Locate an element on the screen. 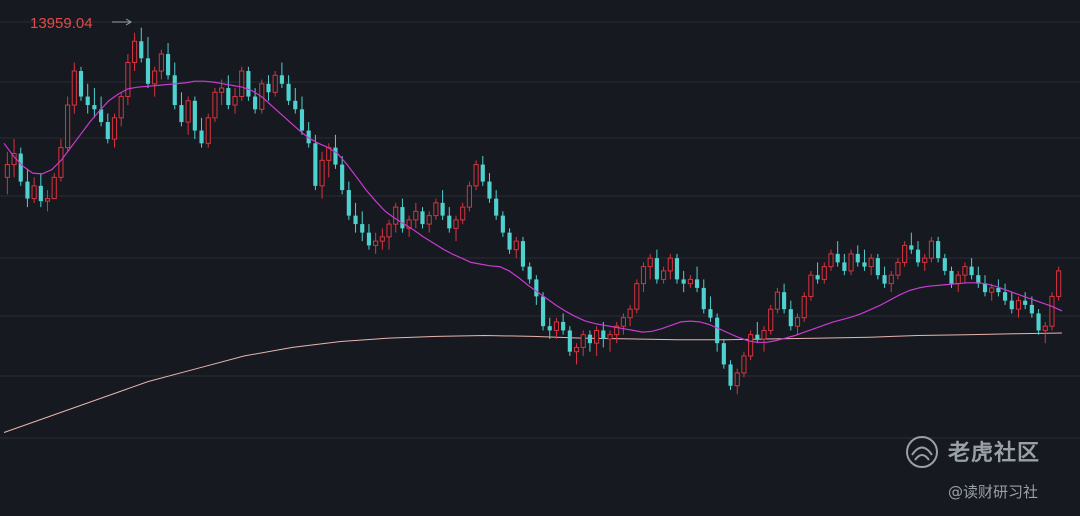  tiger-logo-icon is located at coordinates (922, 452).